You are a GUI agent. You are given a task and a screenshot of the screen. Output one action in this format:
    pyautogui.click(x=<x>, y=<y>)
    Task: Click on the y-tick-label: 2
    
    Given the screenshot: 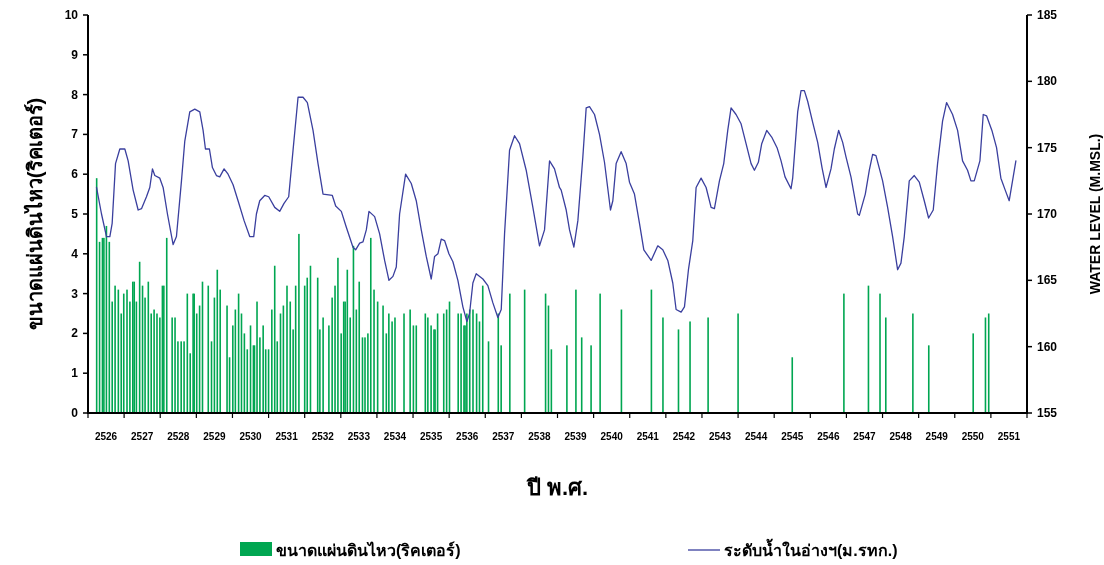 What is the action you would take?
    pyautogui.click(x=75, y=333)
    